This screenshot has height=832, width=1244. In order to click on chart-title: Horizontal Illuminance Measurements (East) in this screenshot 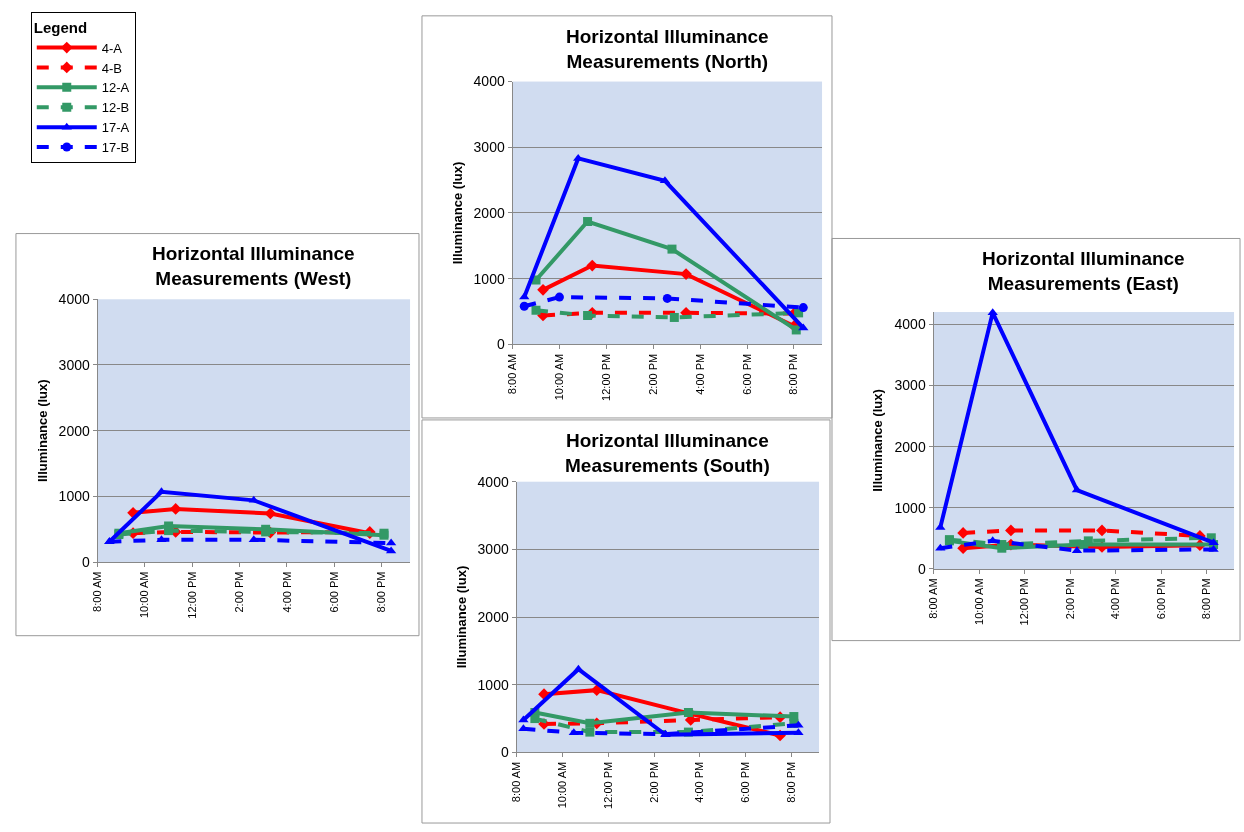, I will do `click(1083, 271)`.